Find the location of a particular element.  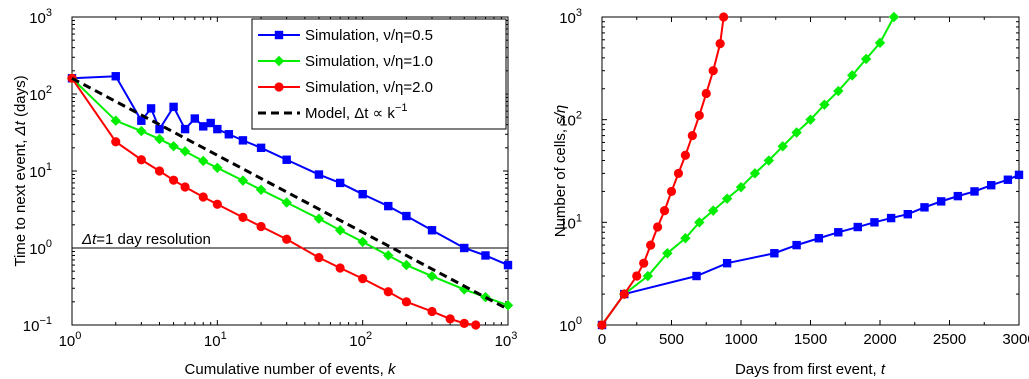

left-x-axis-label: Cumulative number of events, k is located at coordinates (291, 369).